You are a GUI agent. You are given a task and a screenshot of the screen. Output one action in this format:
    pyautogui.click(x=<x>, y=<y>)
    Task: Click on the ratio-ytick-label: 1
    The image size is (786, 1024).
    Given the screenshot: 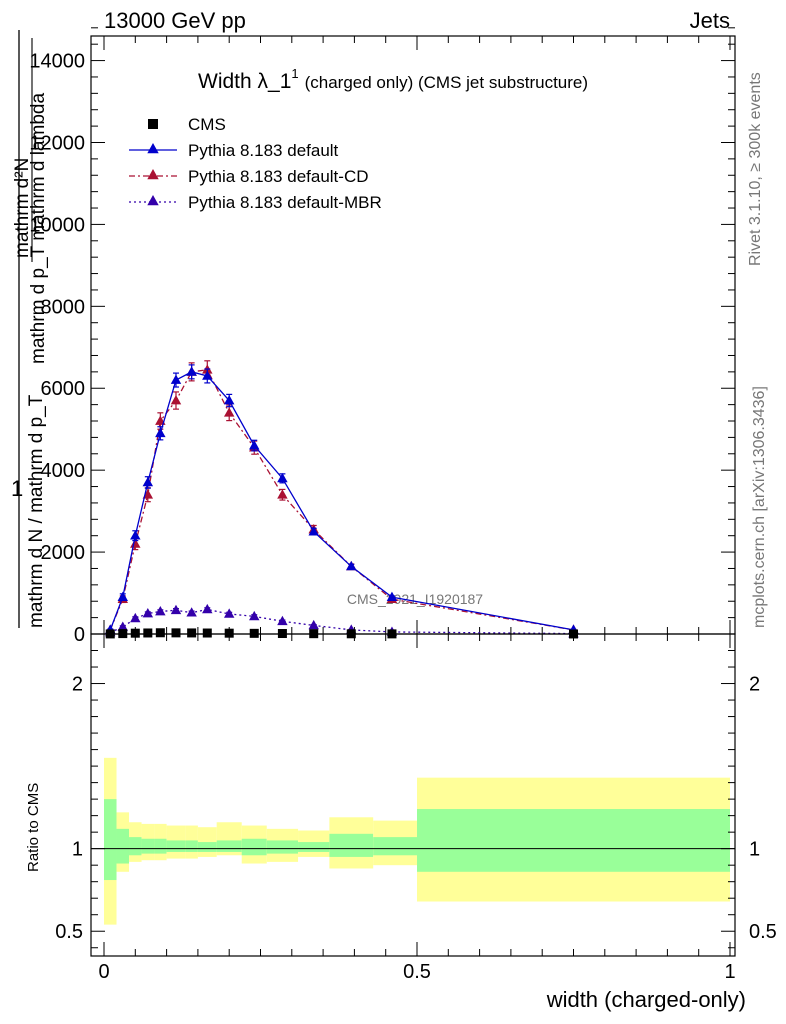 What is the action you would take?
    pyautogui.click(x=77, y=850)
    